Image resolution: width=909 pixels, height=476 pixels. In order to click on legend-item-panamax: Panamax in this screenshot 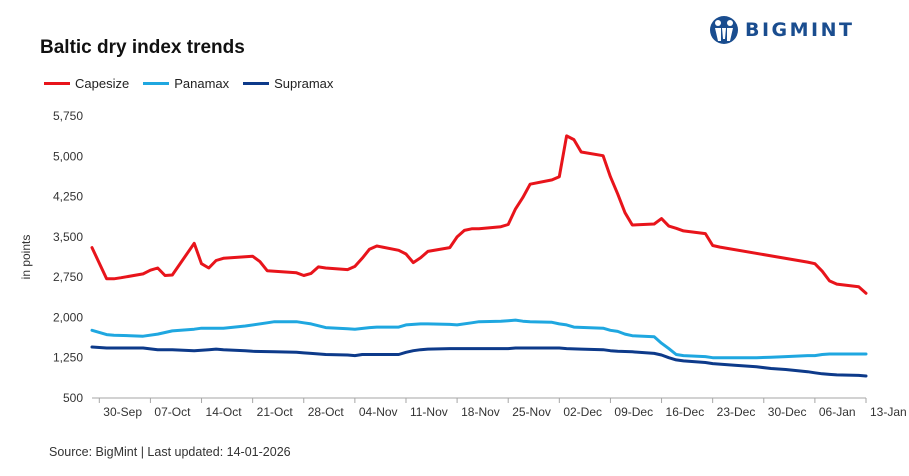, I will do `click(186, 83)`.